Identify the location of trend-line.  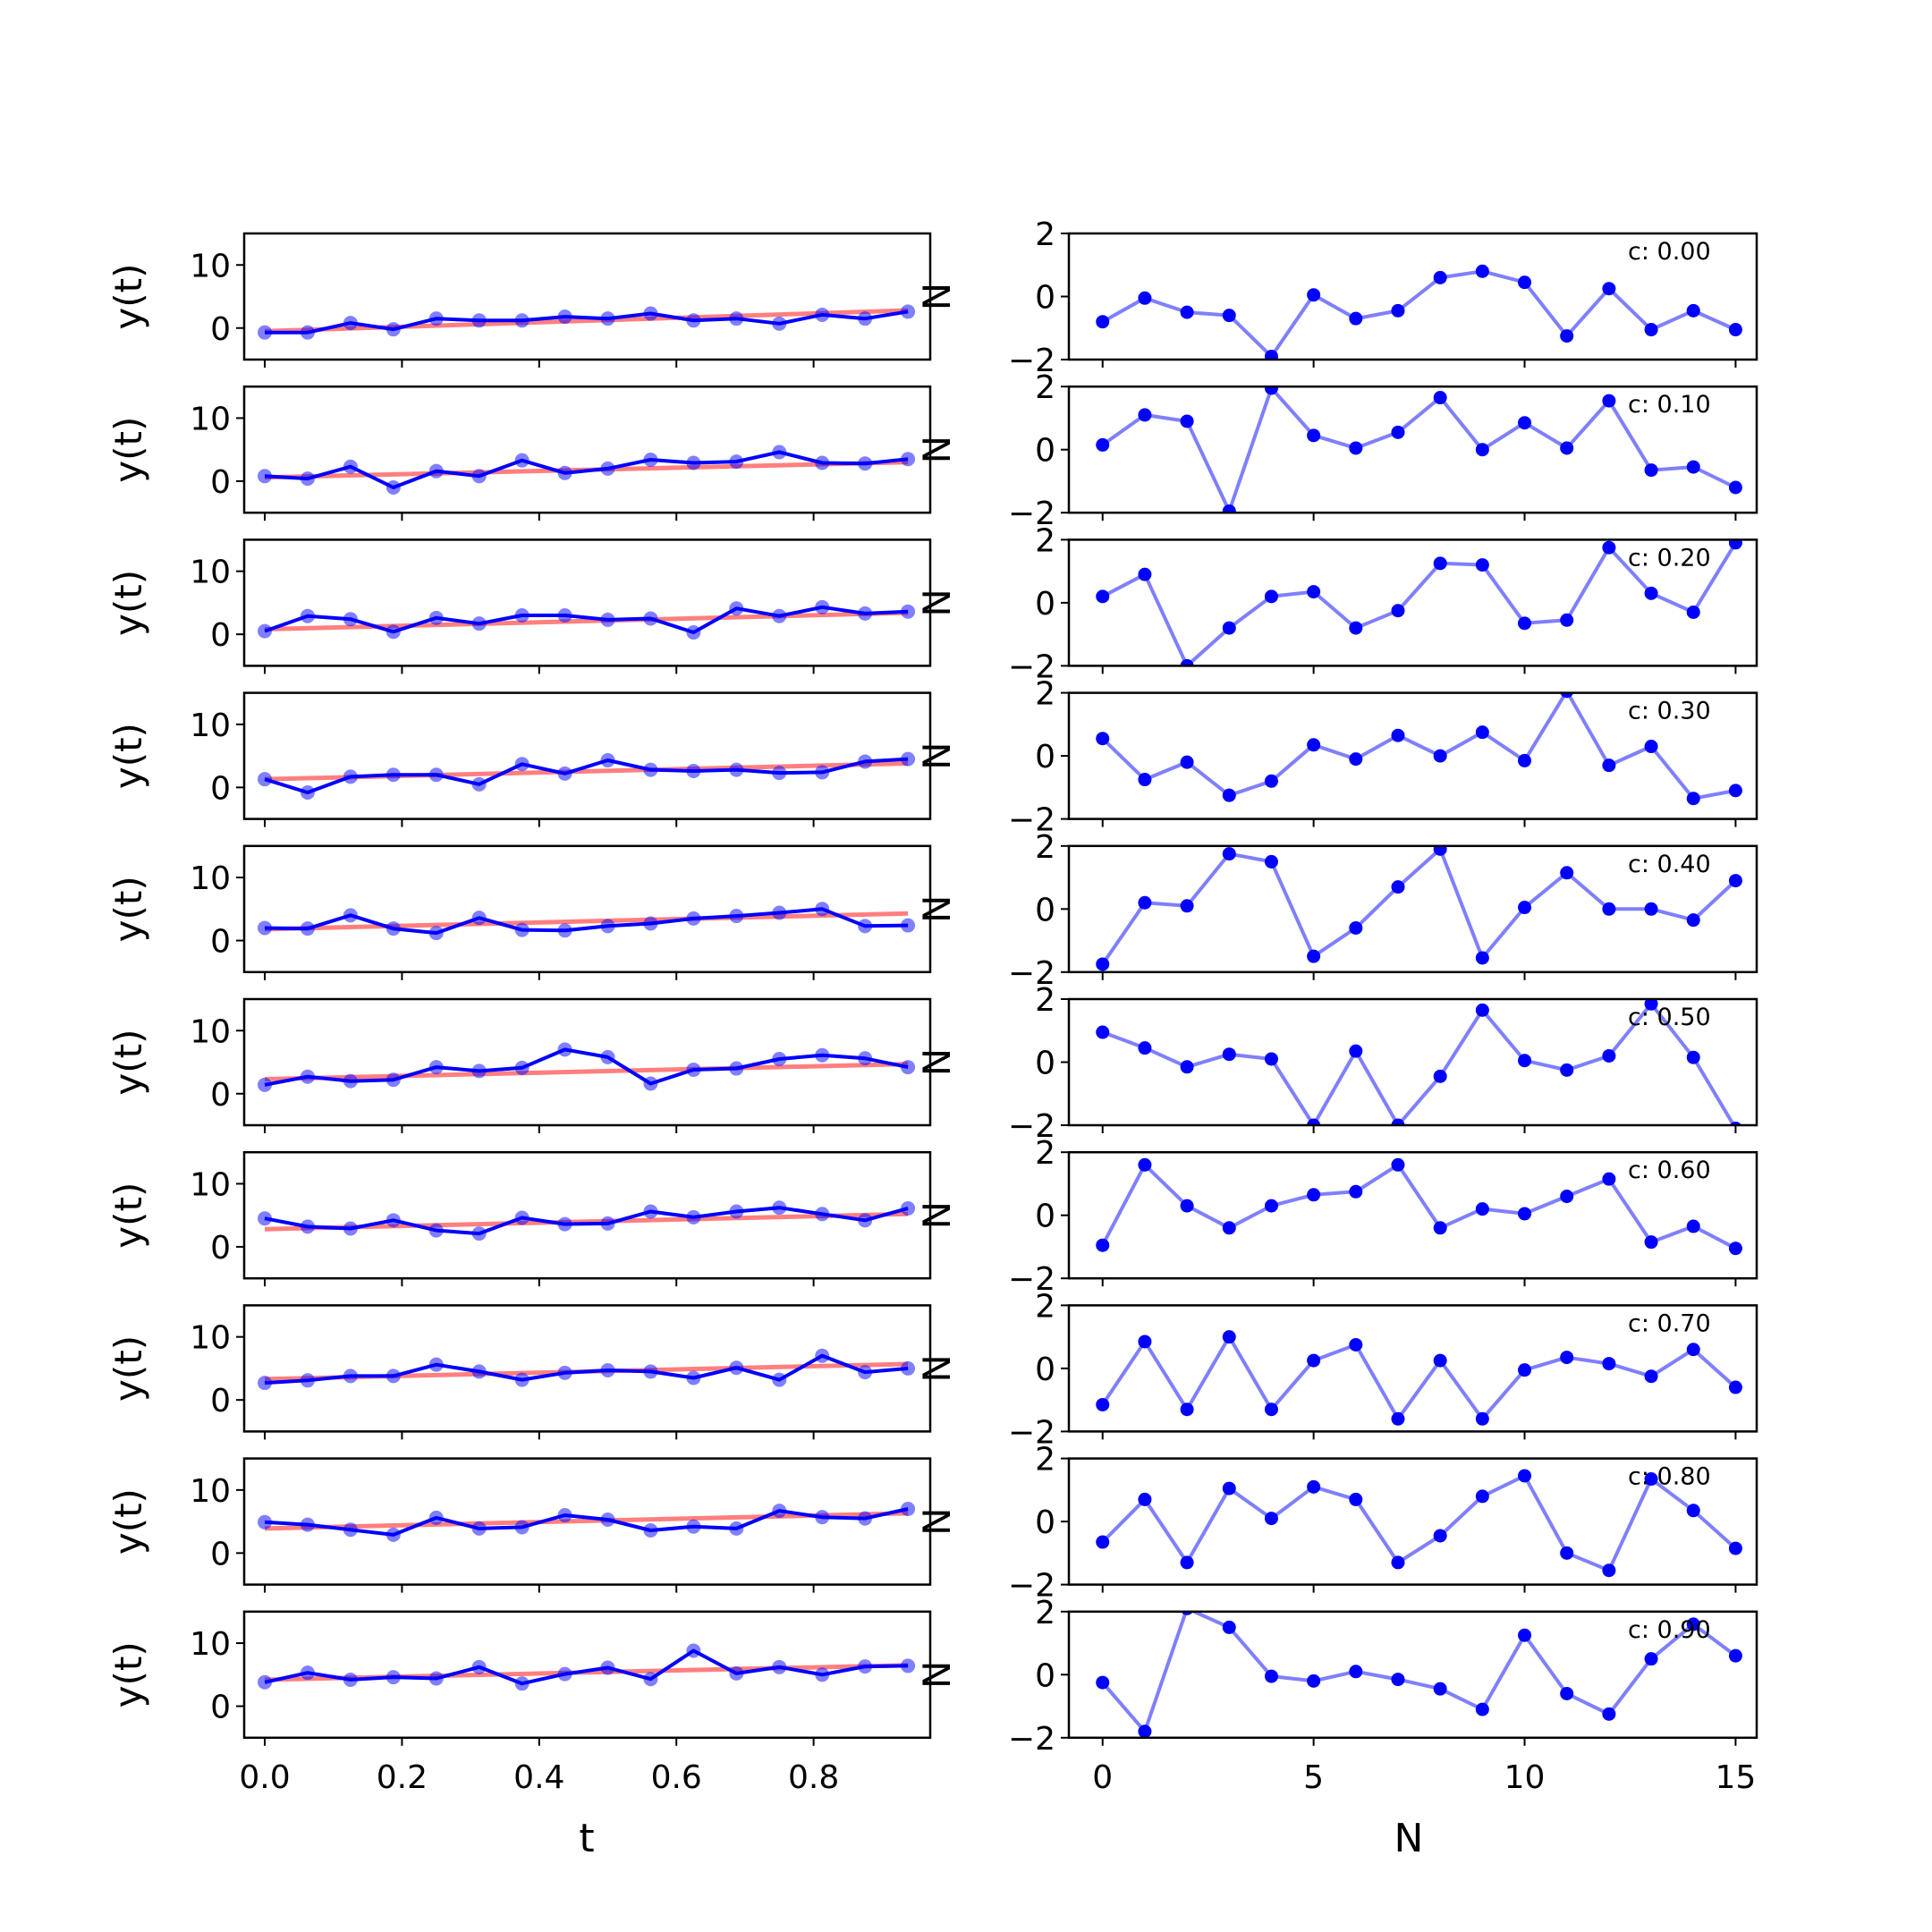
(586, 1072).